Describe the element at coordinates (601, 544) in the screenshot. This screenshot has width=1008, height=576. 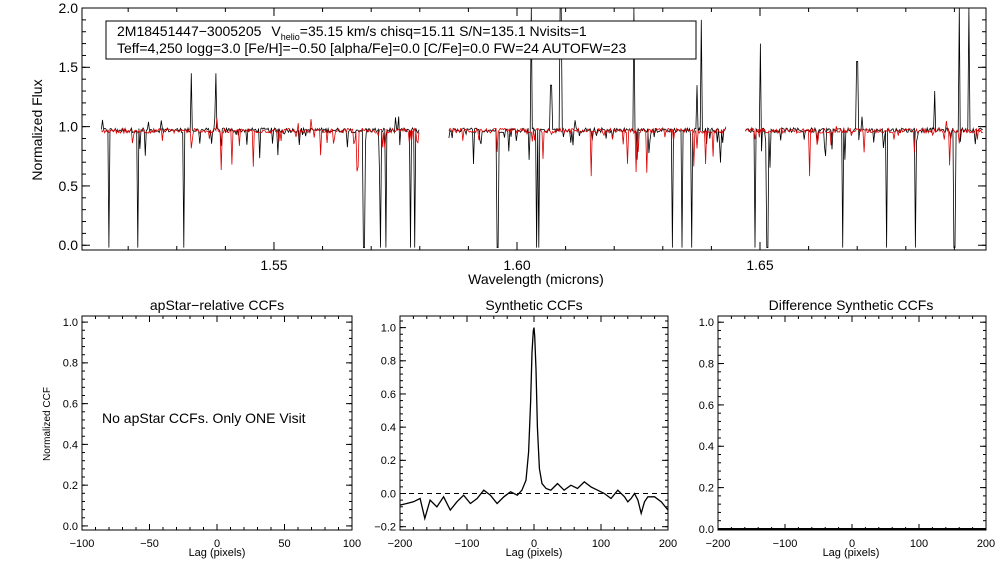
I see `synthetic-ccf-x-tick-label: 100` at that location.